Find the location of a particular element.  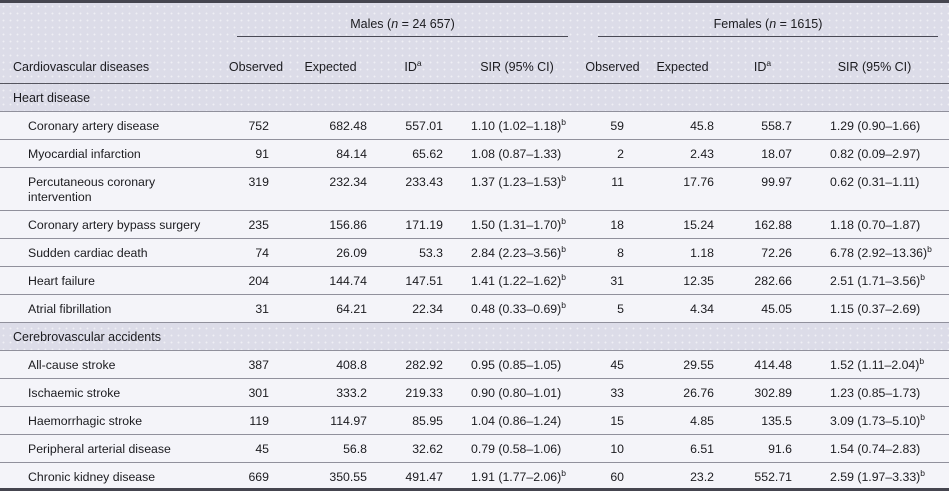

males-sir-value: 1.91 (1.77–2.06)b is located at coordinates (517, 476).